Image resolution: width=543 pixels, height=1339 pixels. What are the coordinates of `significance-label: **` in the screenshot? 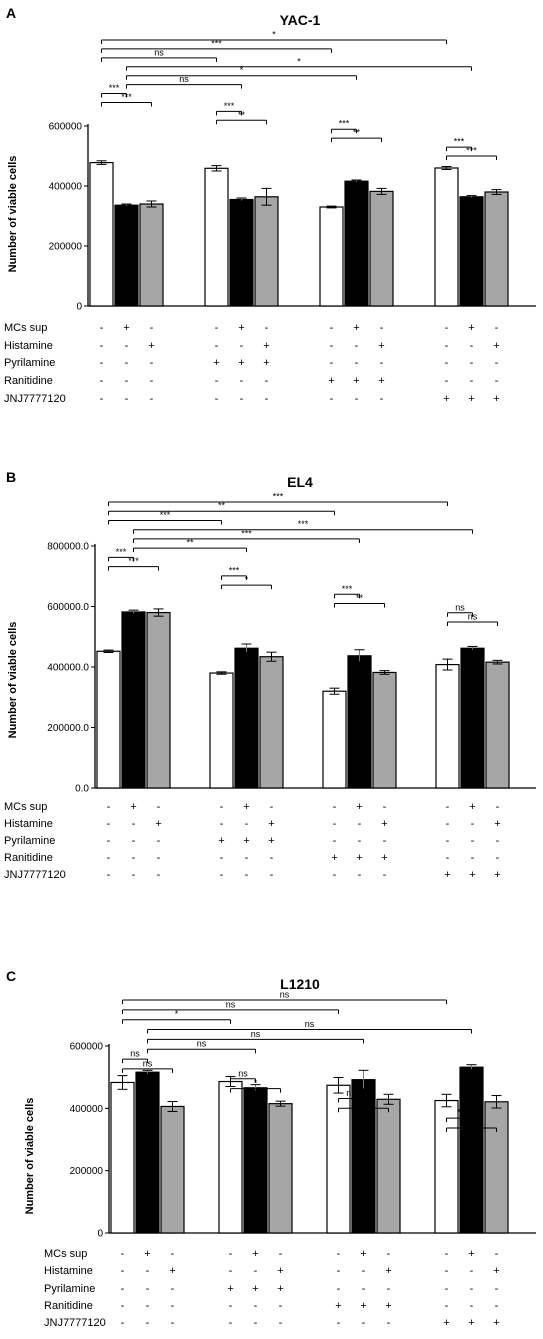 It's located at (357, 133).